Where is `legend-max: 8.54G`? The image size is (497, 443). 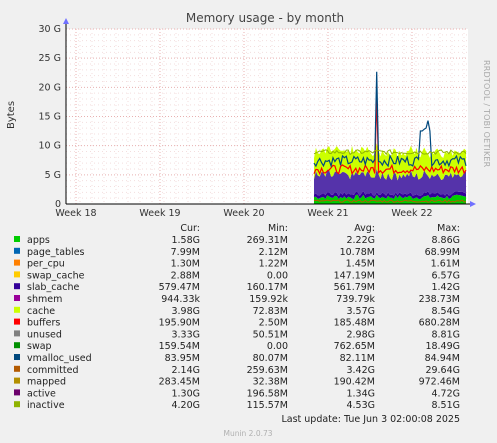 legend-max: 8.54G is located at coordinates (445, 311).